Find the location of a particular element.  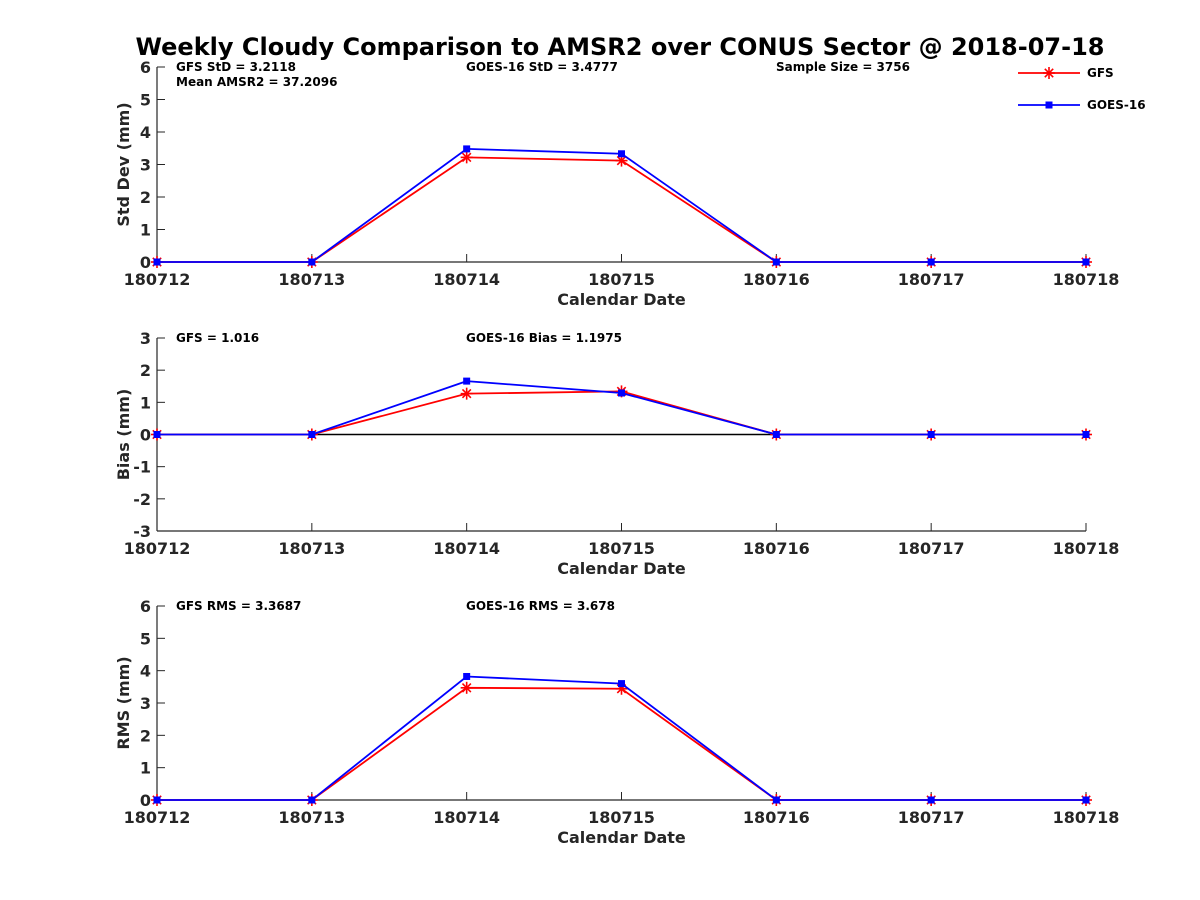

y-axis-label: RMS (mm) is located at coordinates (123, 702).